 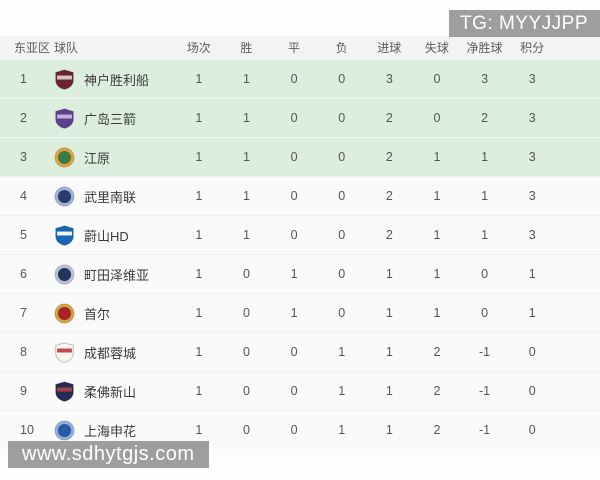 I want to click on team-cell: 神户胜利船, so click(x=114, y=79).